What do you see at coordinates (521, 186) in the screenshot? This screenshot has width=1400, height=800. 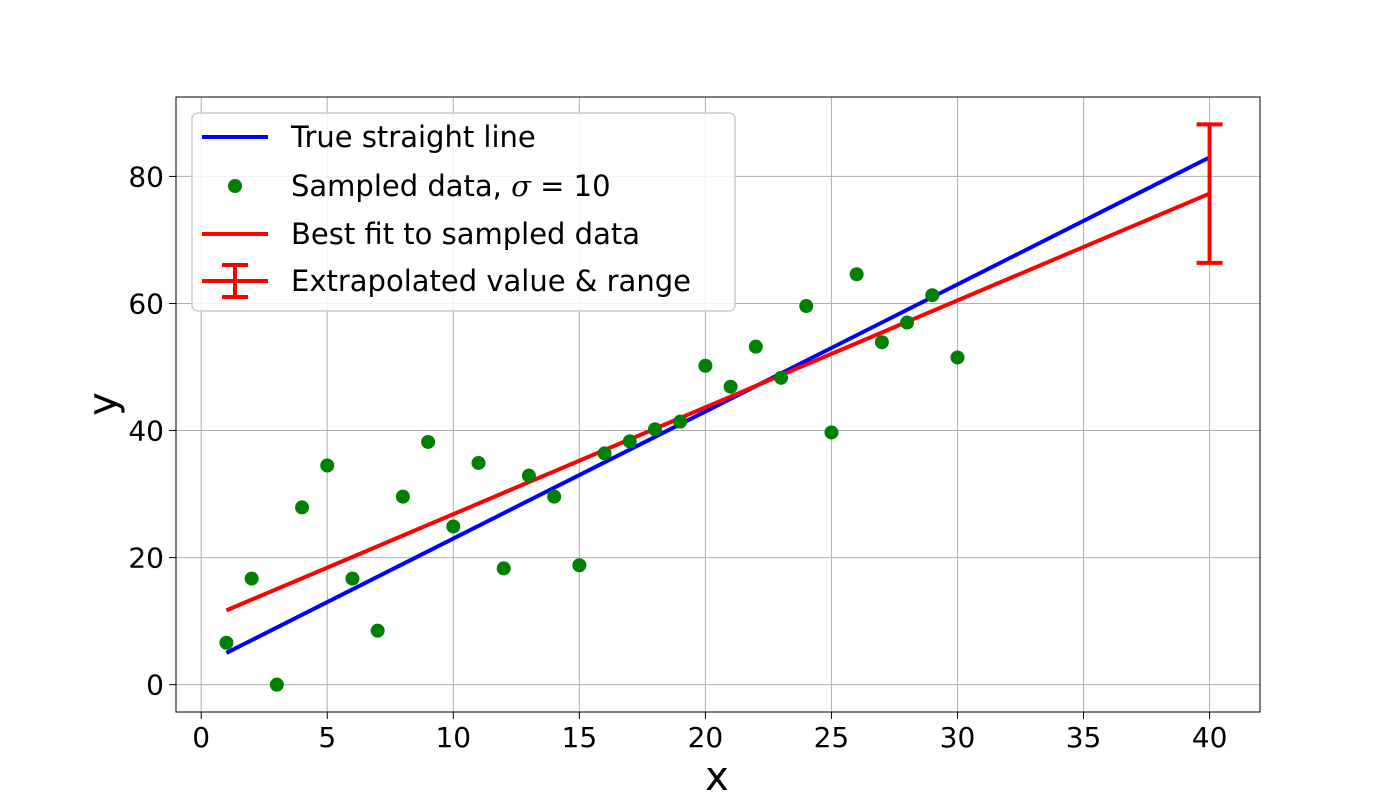 I see `legend-sampled-sigma: σ` at bounding box center [521, 186].